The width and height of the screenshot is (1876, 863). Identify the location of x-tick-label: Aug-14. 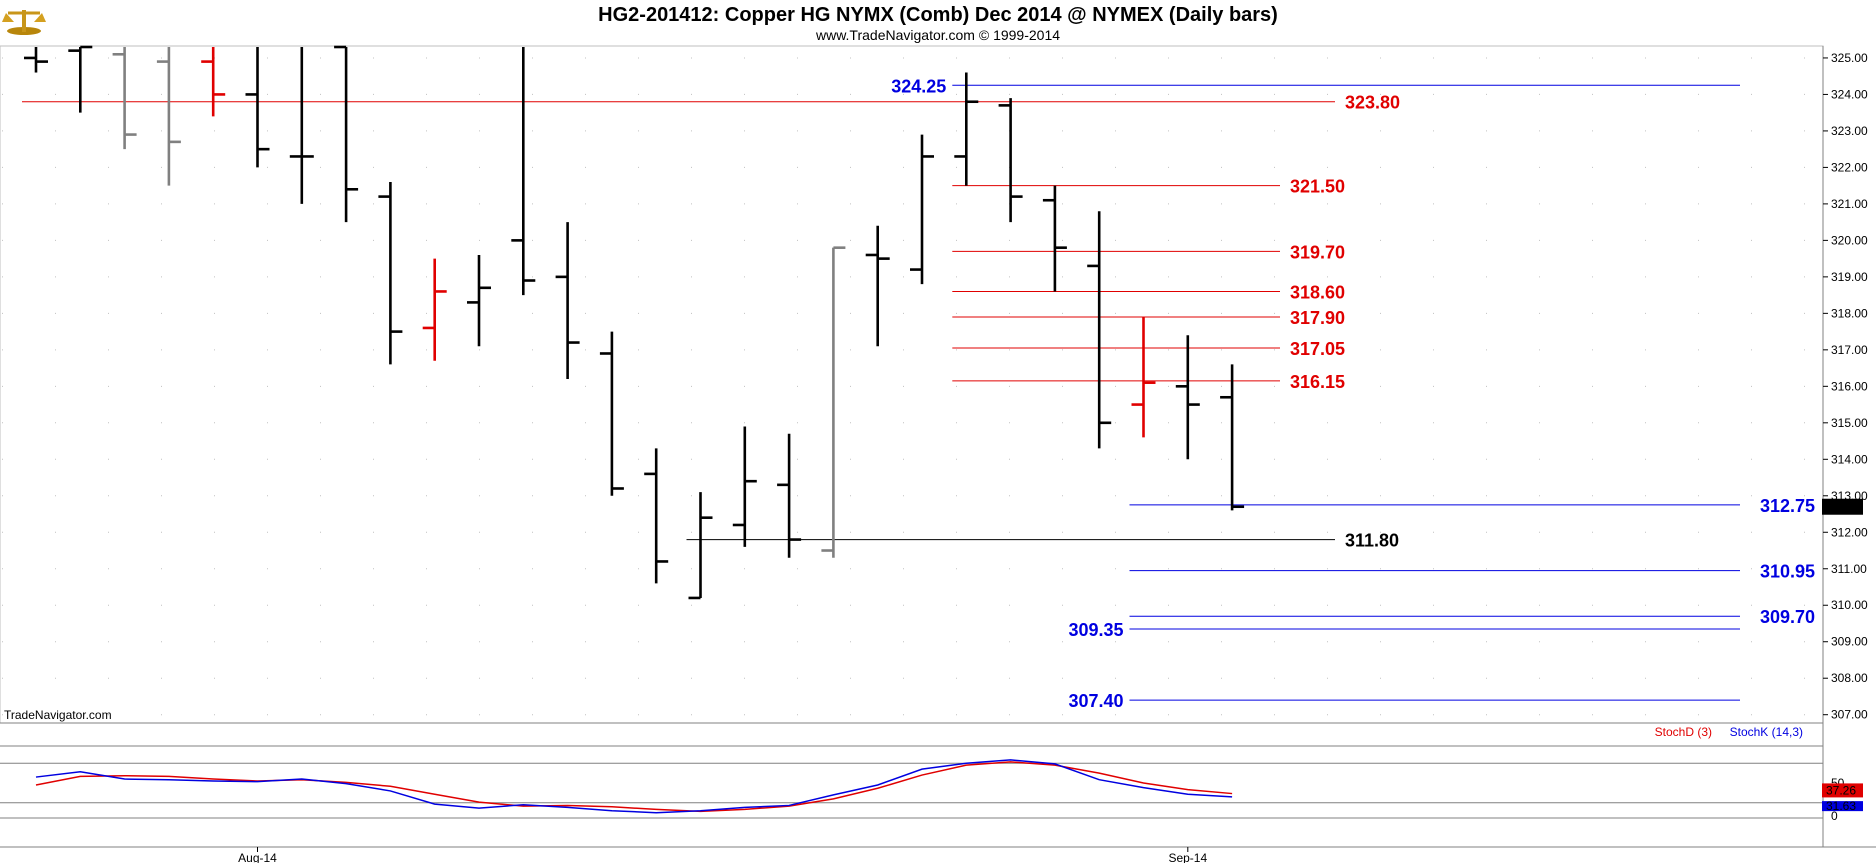
(257, 857).